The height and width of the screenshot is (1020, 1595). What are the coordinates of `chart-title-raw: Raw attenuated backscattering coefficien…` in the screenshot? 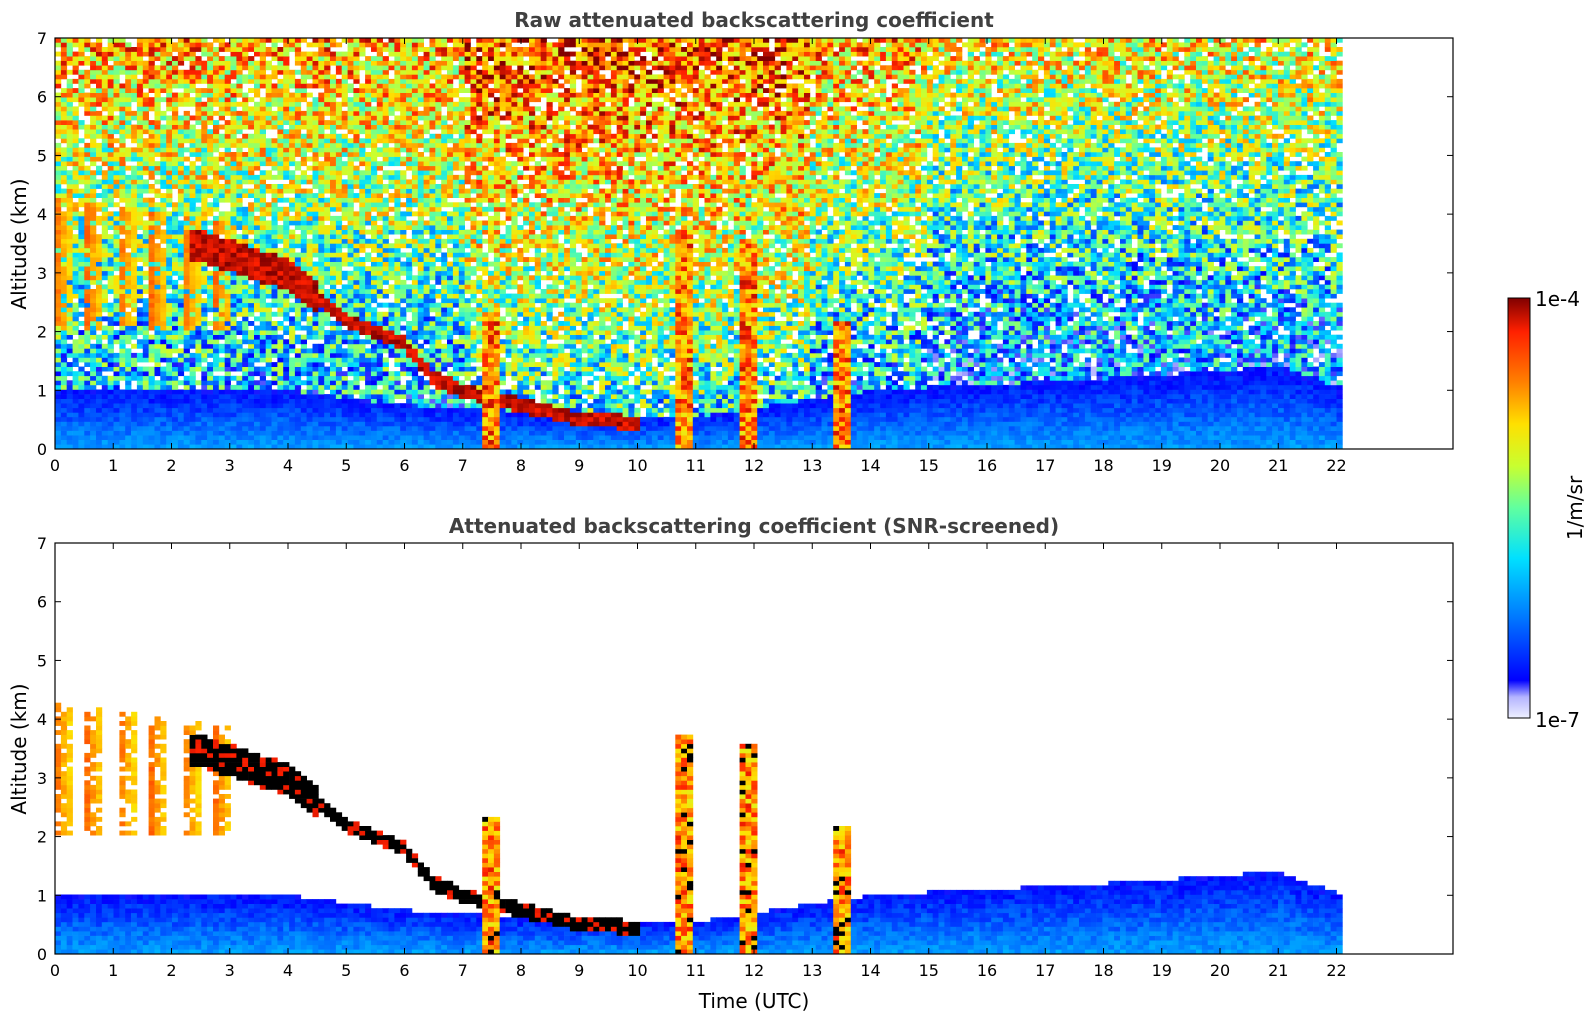 It's located at (754, 20).